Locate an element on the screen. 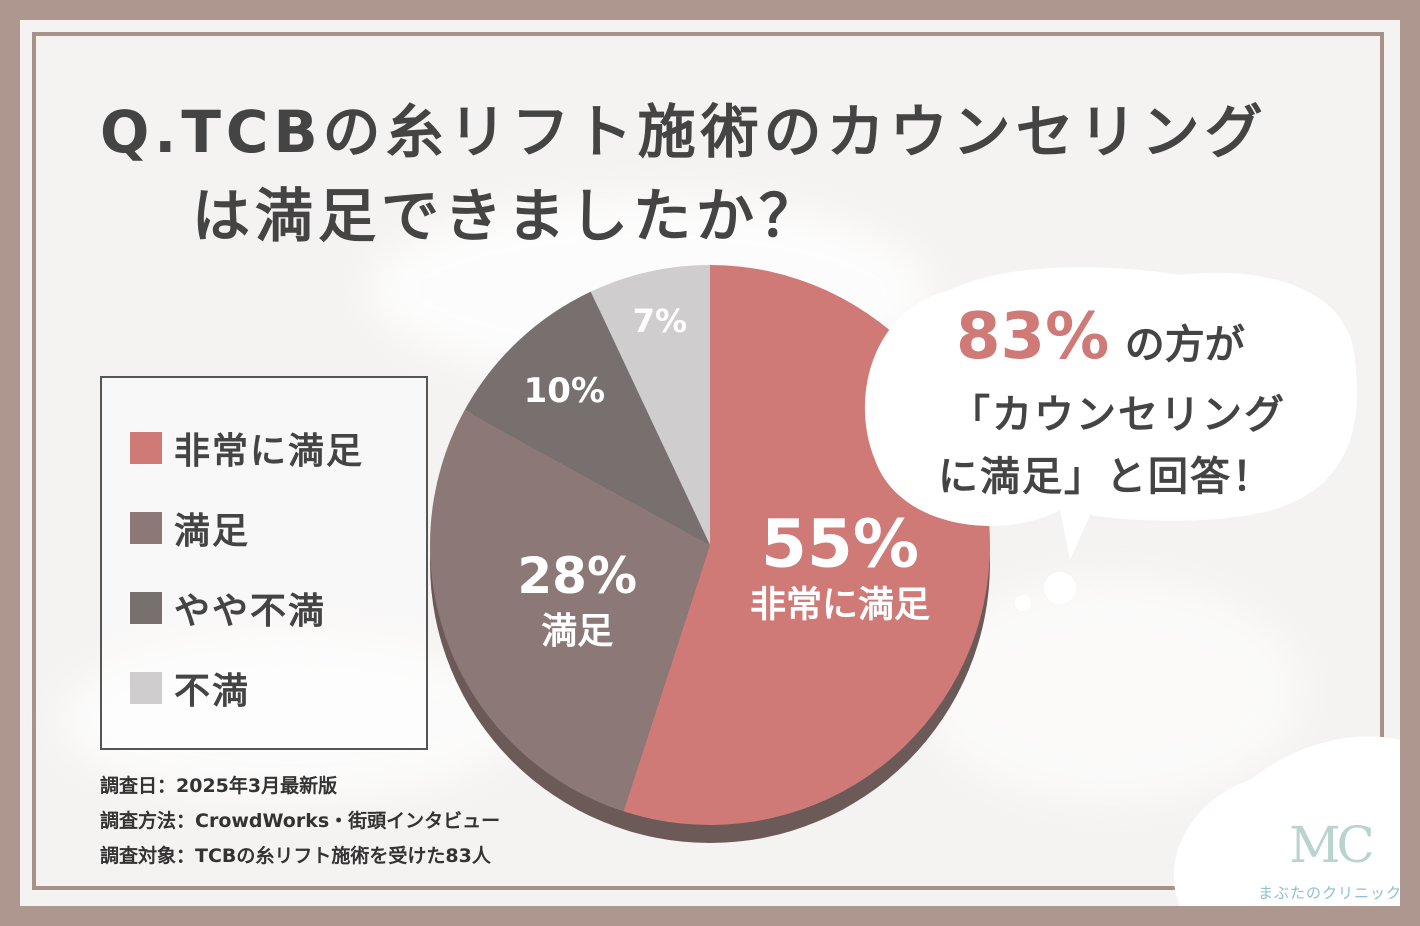 This screenshot has height=926, width=1420. slice-percent-label-0: 55% is located at coordinates (840, 544).